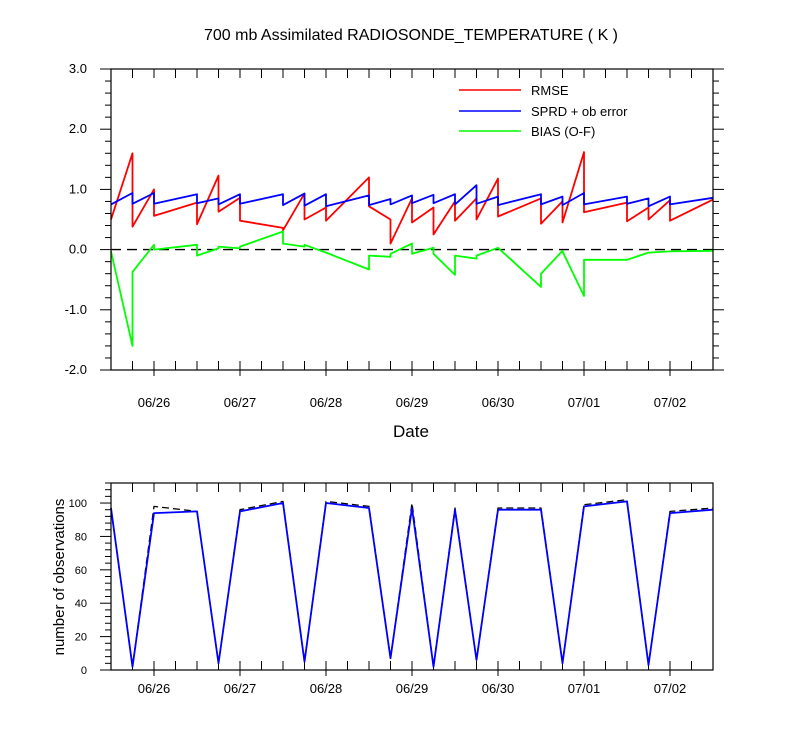  Describe the element at coordinates (670, 688) in the screenshot. I see `bottom-x-tick-label: 07/02` at that location.